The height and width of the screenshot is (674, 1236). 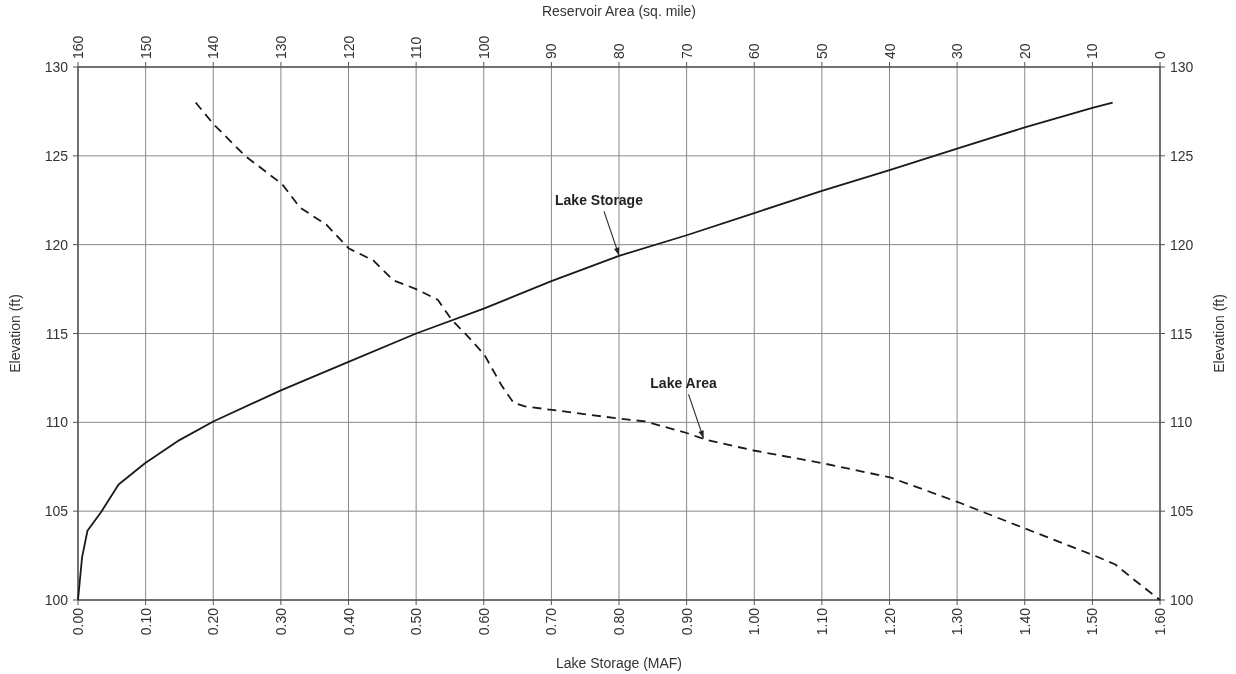 What do you see at coordinates (821, 621) in the screenshot?
I see `x-tick-label: 1.10` at bounding box center [821, 621].